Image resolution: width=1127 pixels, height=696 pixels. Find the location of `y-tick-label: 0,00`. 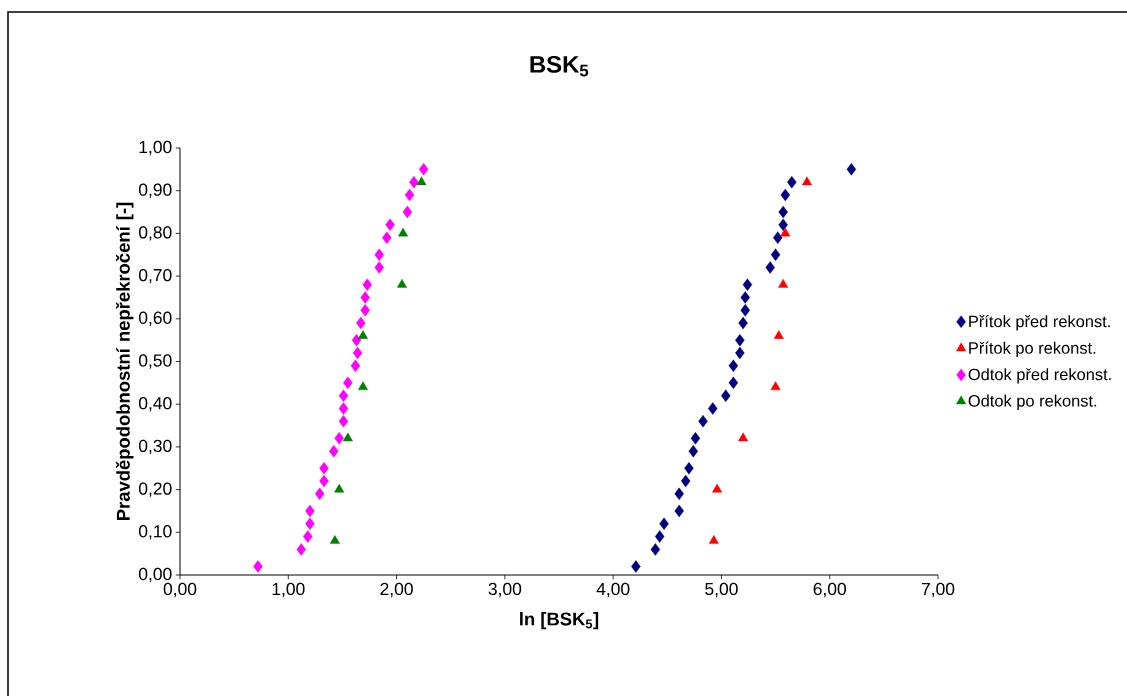

y-tick-label: 0,00 is located at coordinates (155, 575).